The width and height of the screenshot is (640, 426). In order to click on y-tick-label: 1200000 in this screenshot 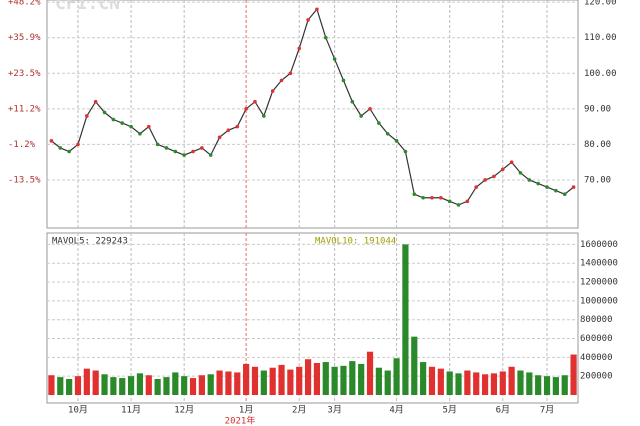, I will do `click(599, 283)`.